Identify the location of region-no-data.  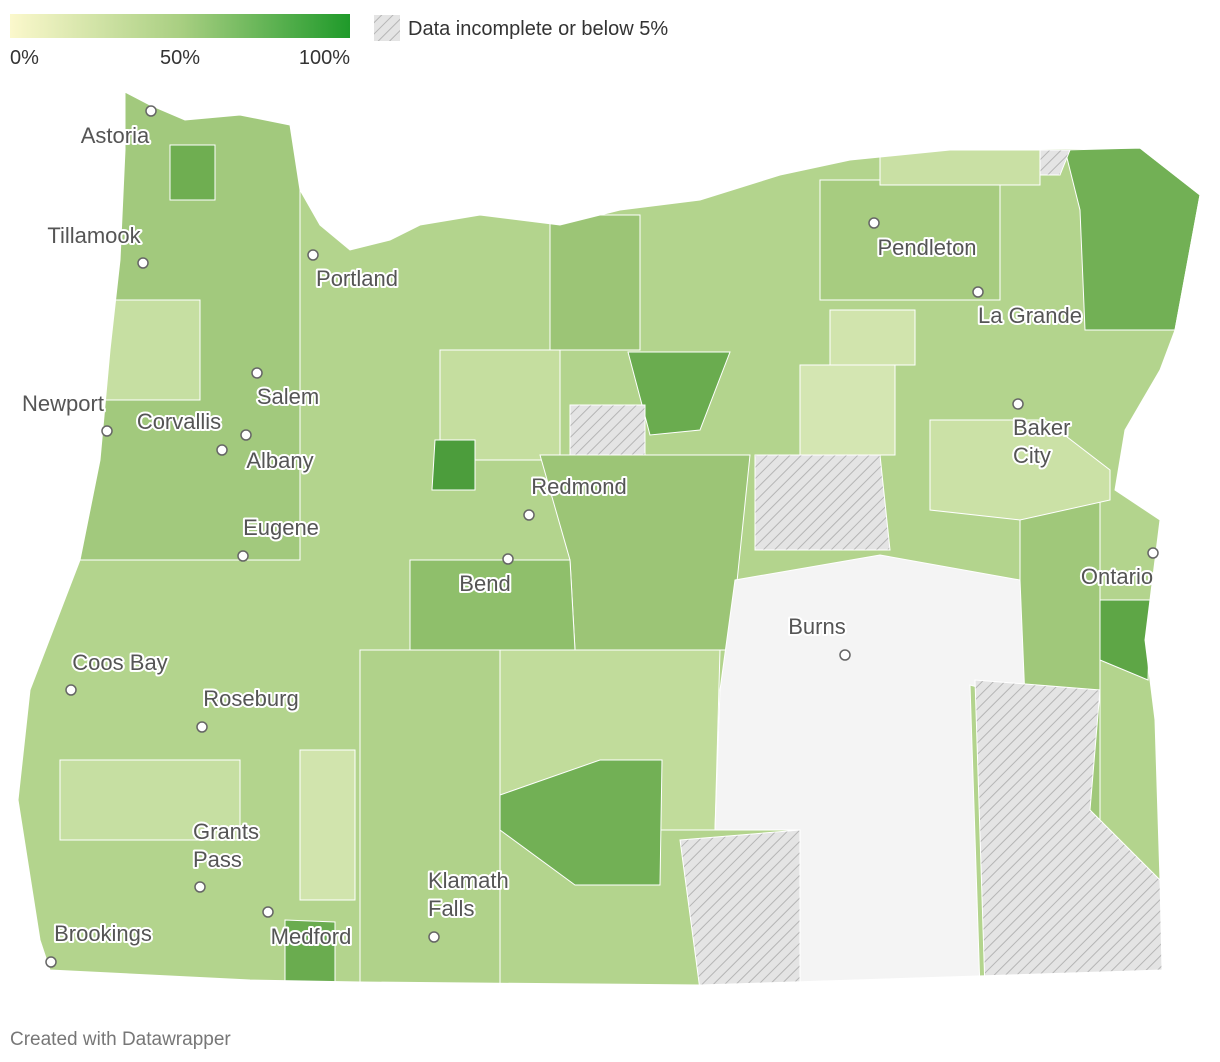
(870, 769).